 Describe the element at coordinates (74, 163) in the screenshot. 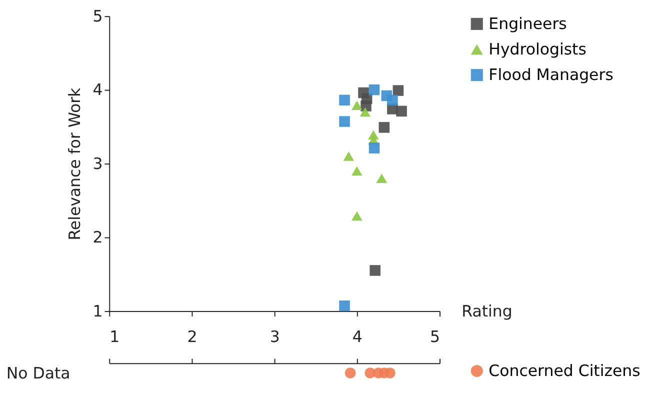

I see `y-axis-title: Relevance for Work` at that location.